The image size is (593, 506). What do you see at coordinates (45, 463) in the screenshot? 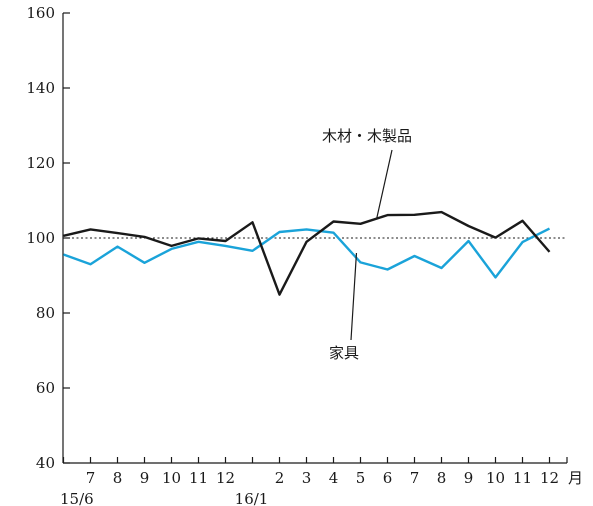
I see `y-tick-label: 40` at bounding box center [45, 463].